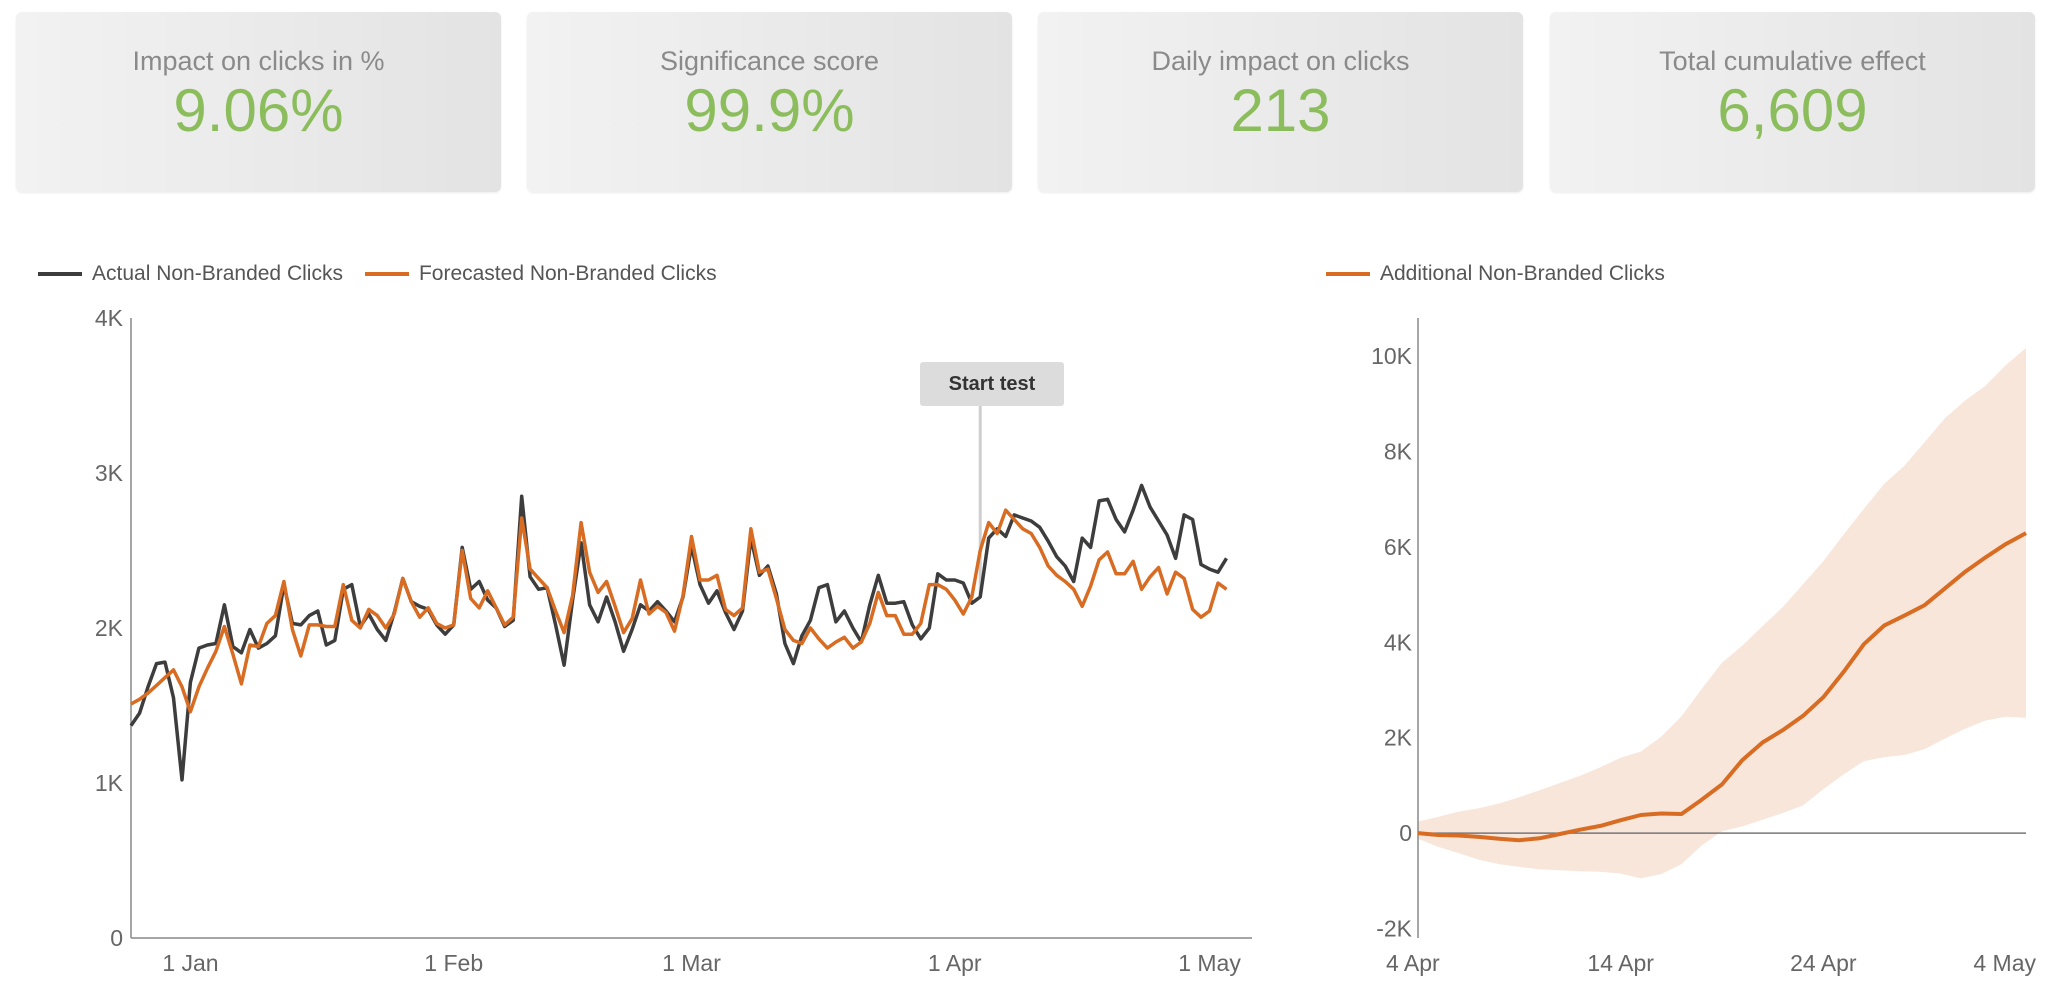  Describe the element at coordinates (769, 61) in the screenshot. I see `kpi-label: Significance score` at that location.